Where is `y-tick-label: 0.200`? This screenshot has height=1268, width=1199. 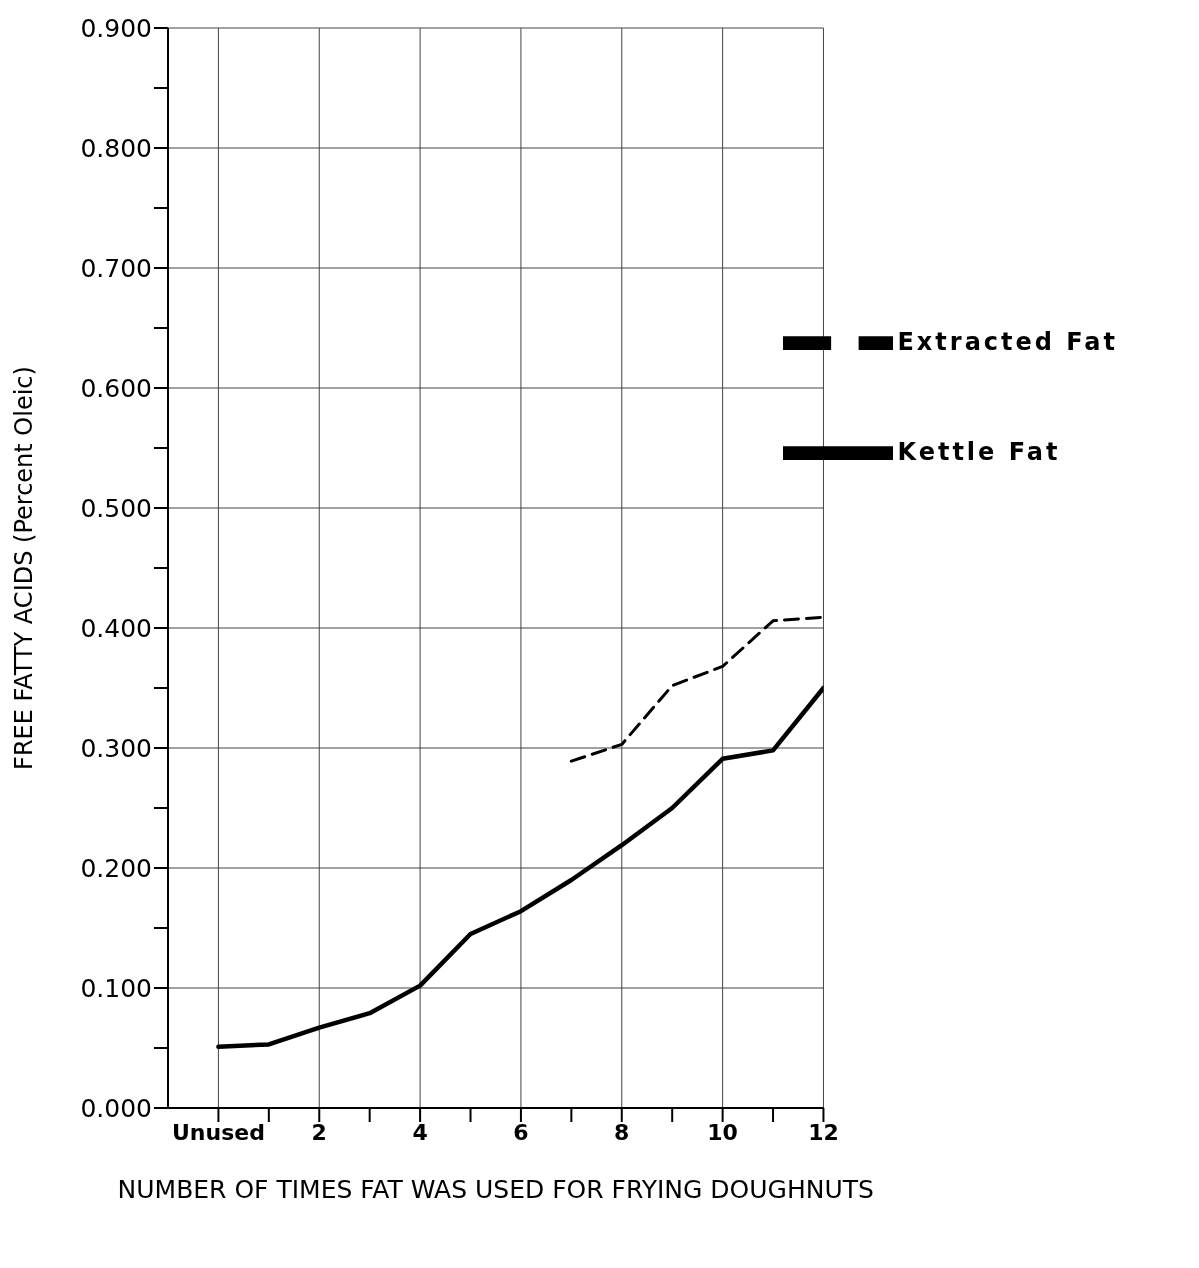
y-tick-label: 0.200 is located at coordinates (116, 868).